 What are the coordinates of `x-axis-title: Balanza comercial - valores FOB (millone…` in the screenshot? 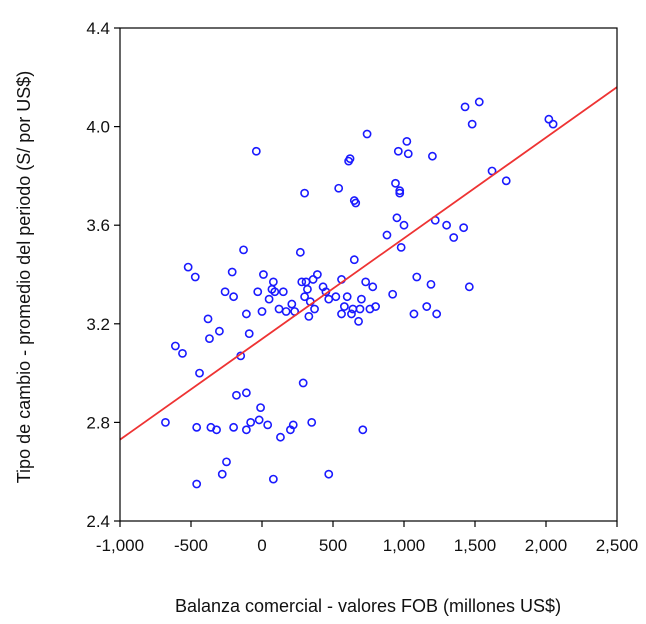 It's located at (368, 606).